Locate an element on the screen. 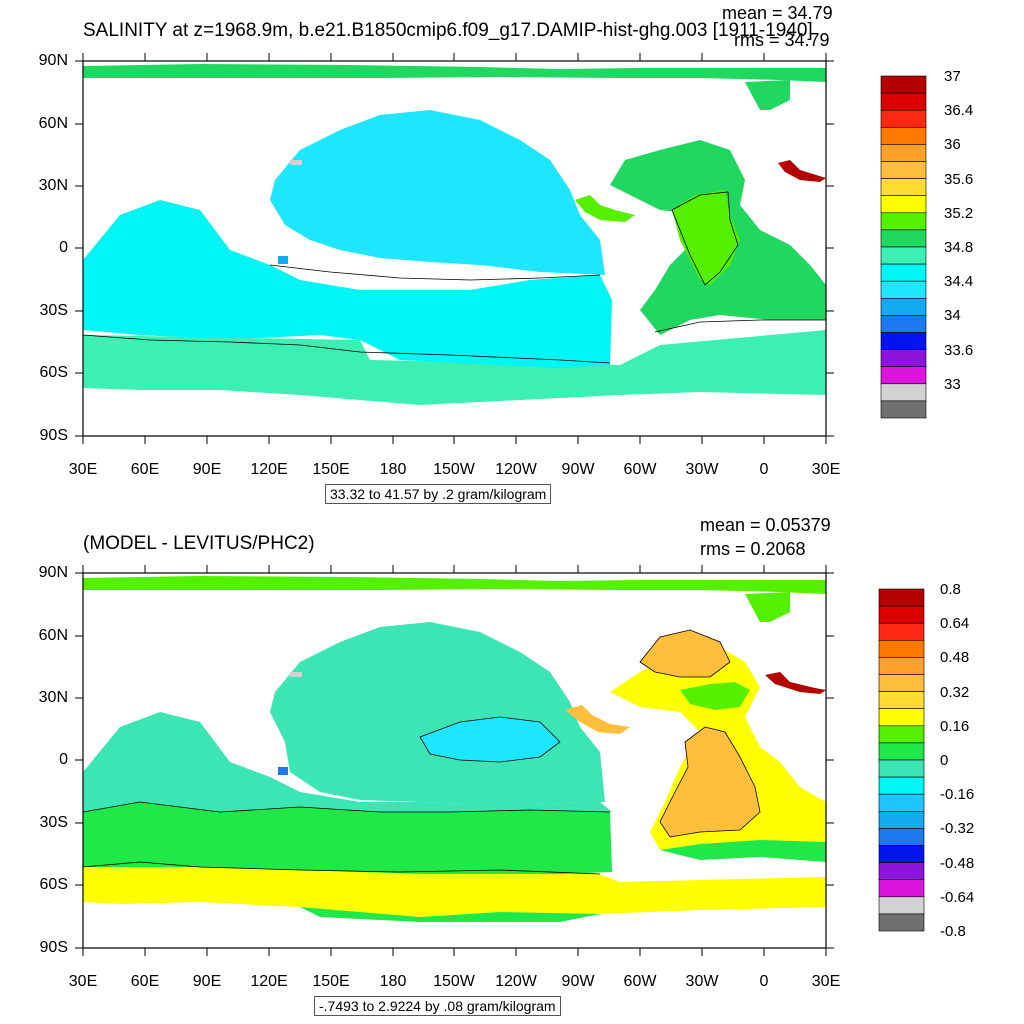 This screenshot has width=1024, height=1024. colorbar-label: 0.8 is located at coordinates (950, 589).